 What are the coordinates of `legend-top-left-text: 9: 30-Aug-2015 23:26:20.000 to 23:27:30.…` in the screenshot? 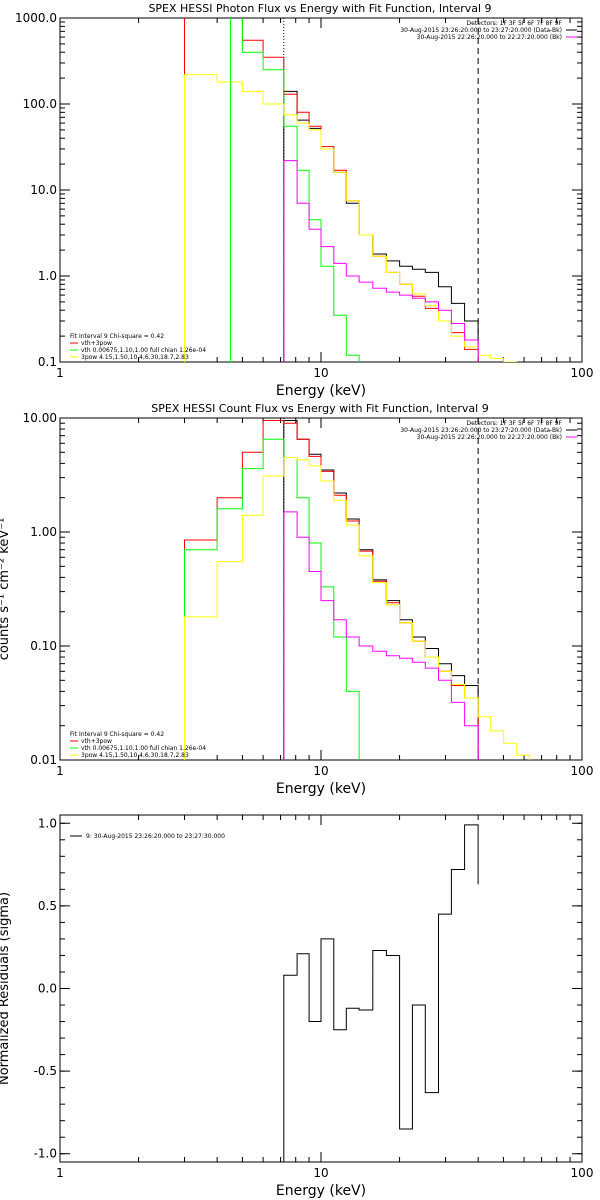 It's located at (155, 836).